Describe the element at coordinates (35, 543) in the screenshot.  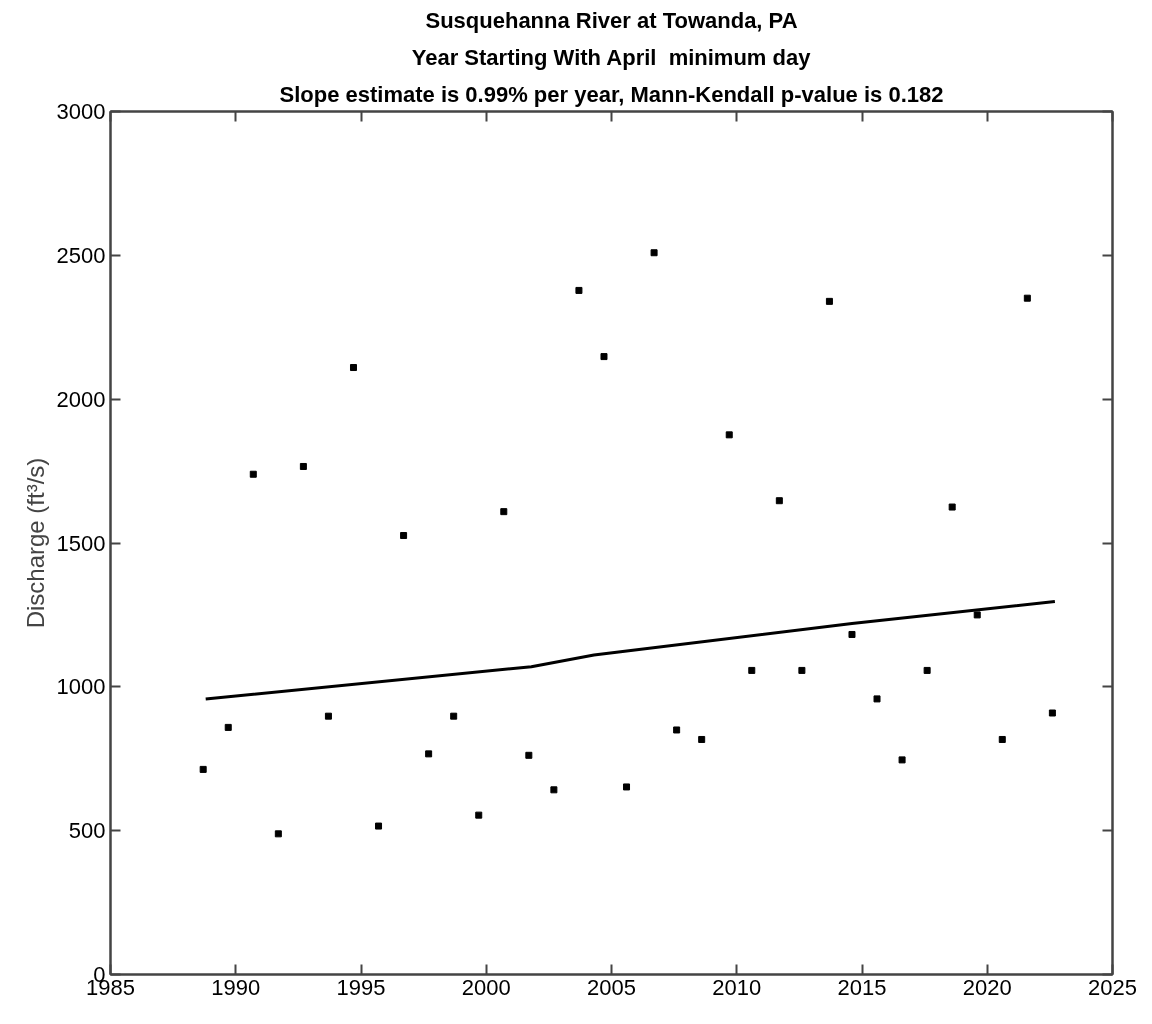
I see `y-axis-title: Discharge (ft³/s)` at that location.